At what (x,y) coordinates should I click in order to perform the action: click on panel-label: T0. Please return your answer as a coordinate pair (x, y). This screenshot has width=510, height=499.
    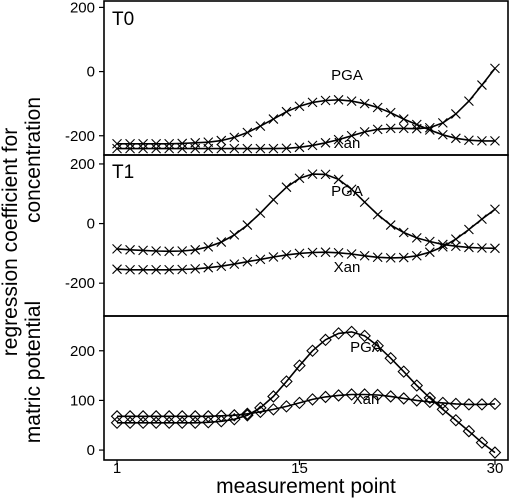
    Looking at the image, I should click on (123, 19).